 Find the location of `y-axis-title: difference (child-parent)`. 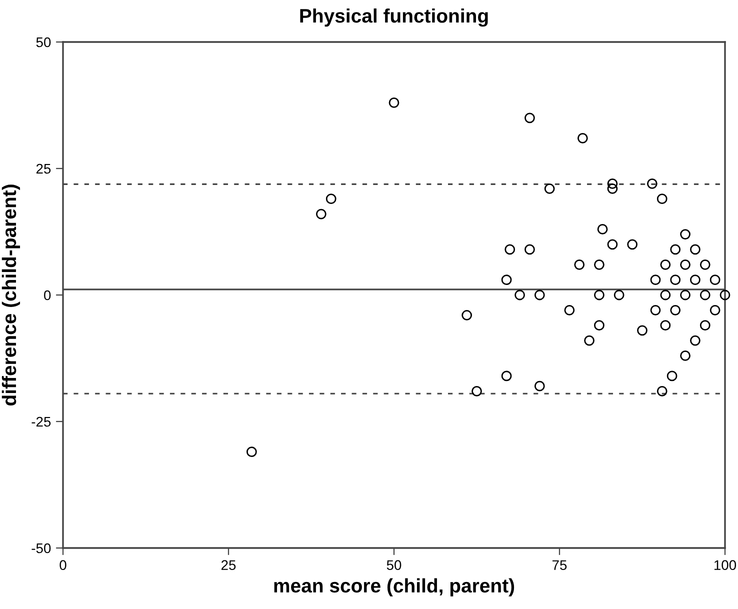

y-axis-title: difference (child-parent) is located at coordinates (11, 295).